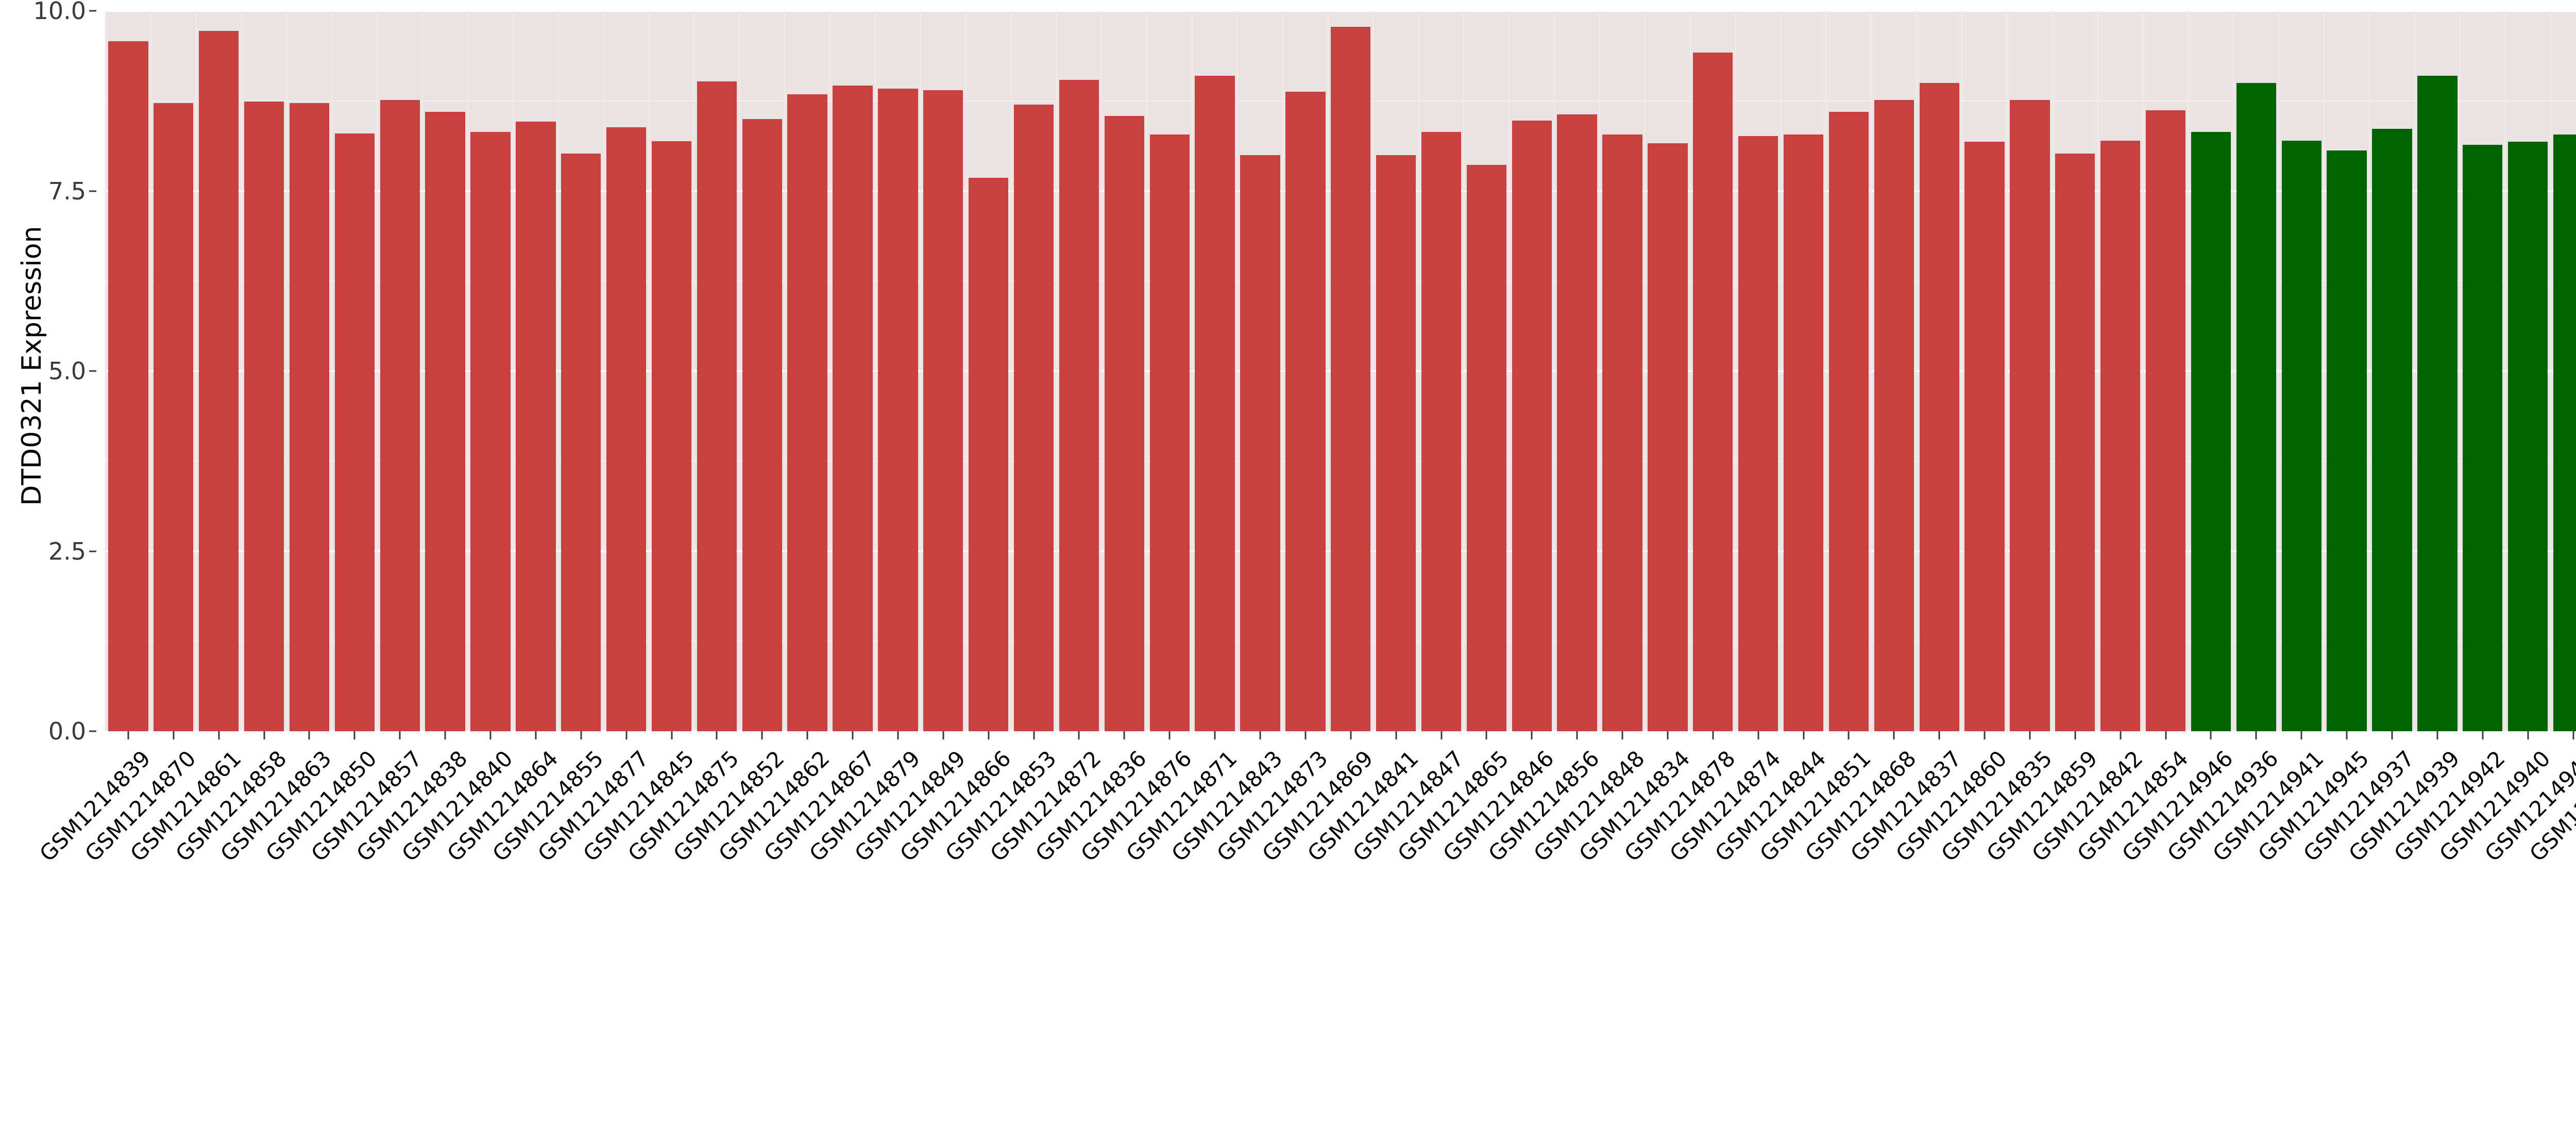 The height and width of the screenshot is (1128, 2576). I want to click on y-tick-label: 5.0, so click(67, 371).